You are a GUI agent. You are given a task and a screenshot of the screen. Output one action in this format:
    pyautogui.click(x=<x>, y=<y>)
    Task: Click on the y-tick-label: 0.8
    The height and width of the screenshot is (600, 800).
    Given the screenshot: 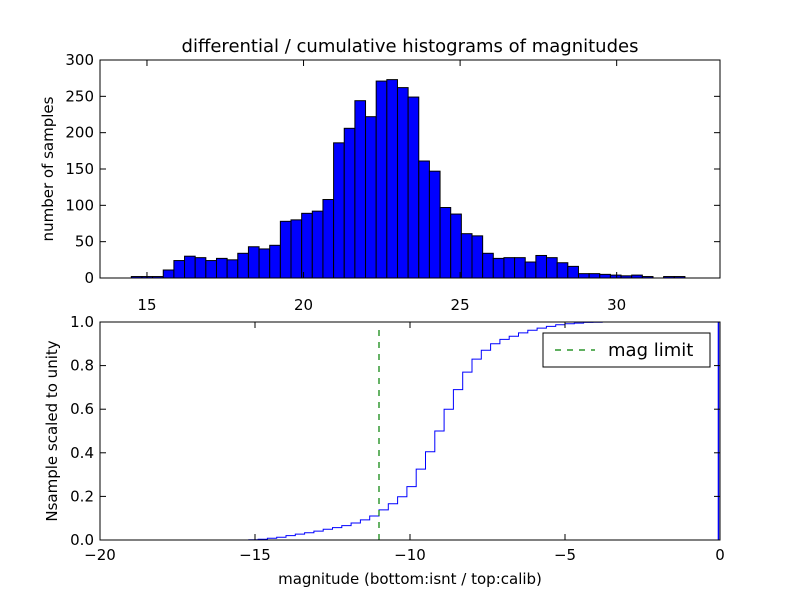 What is the action you would take?
    pyautogui.click(x=82, y=366)
    